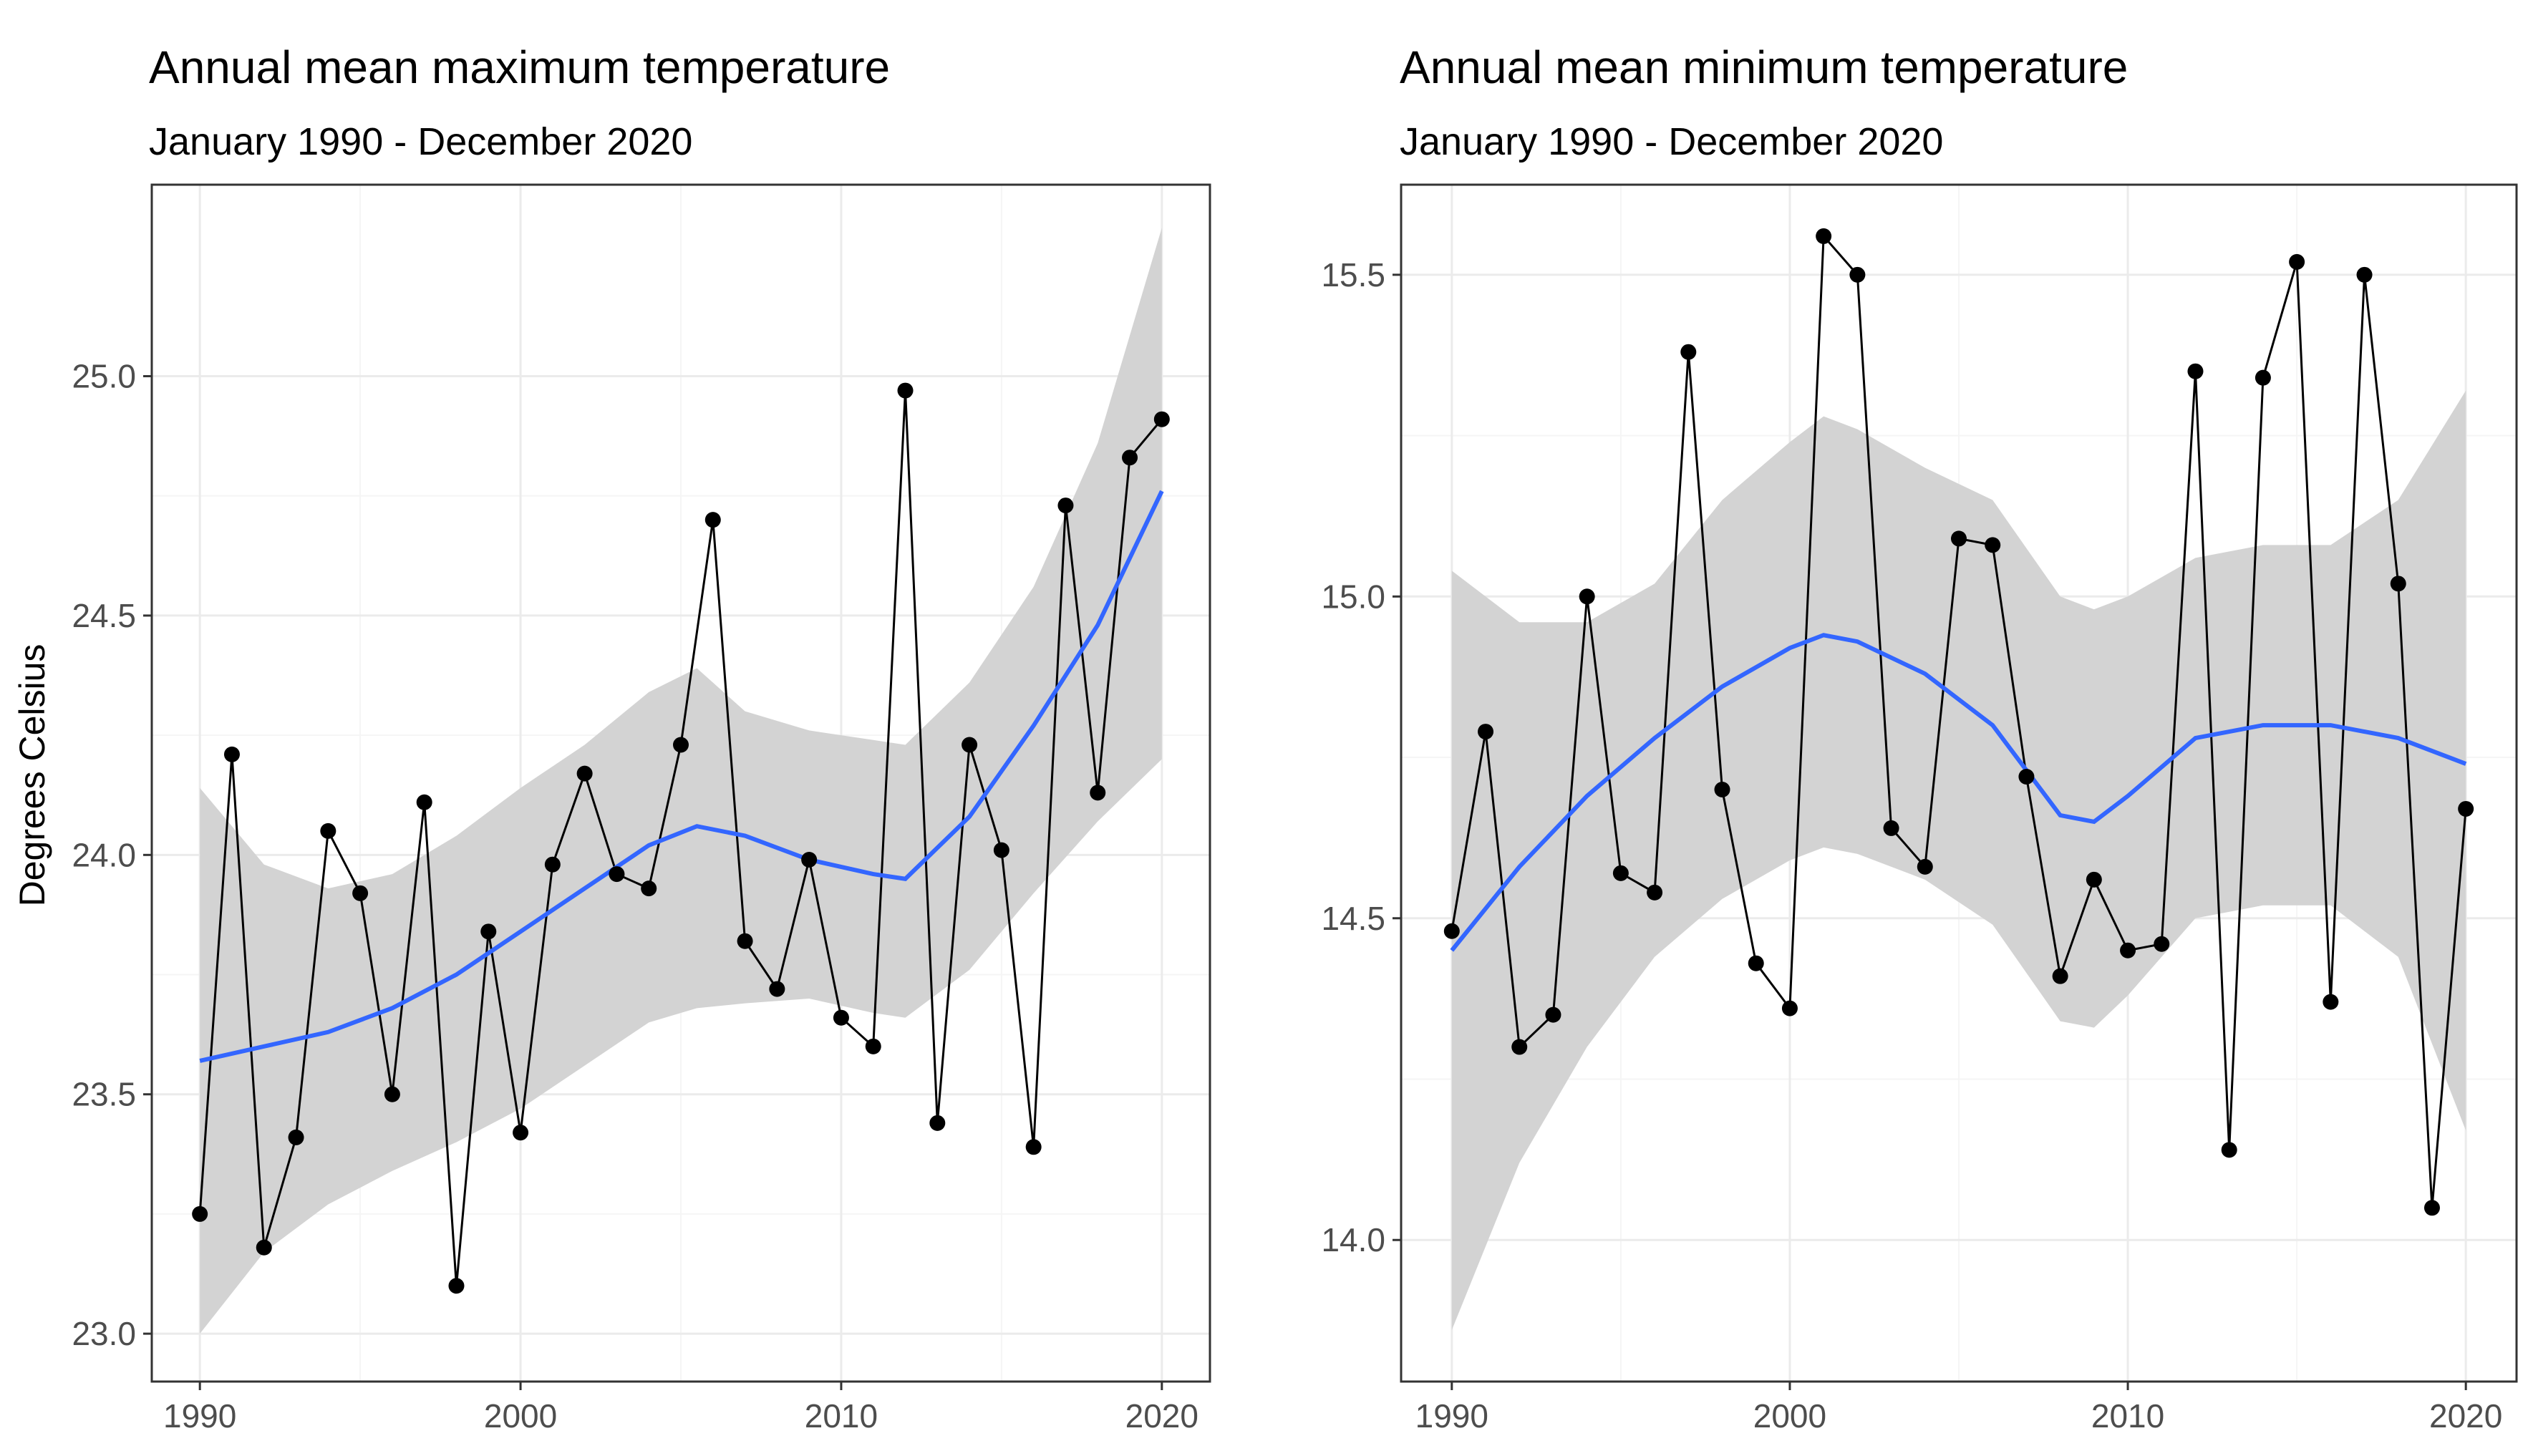  I want to click on y-tick-label: 15.0, so click(1353, 596).